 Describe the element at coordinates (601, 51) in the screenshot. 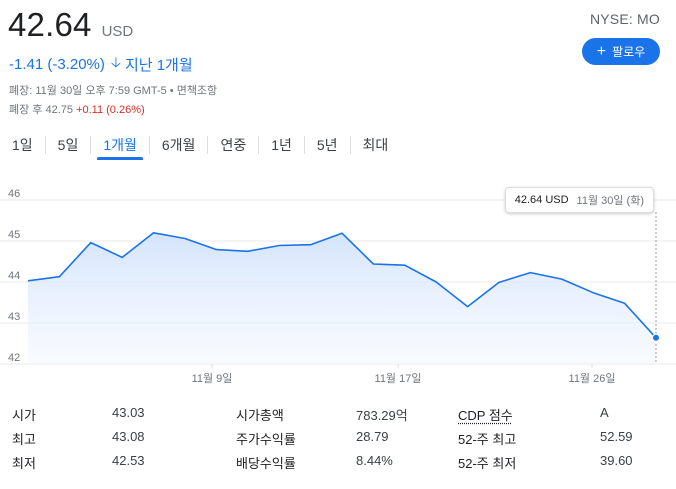

I see `plus-icon: +` at that location.